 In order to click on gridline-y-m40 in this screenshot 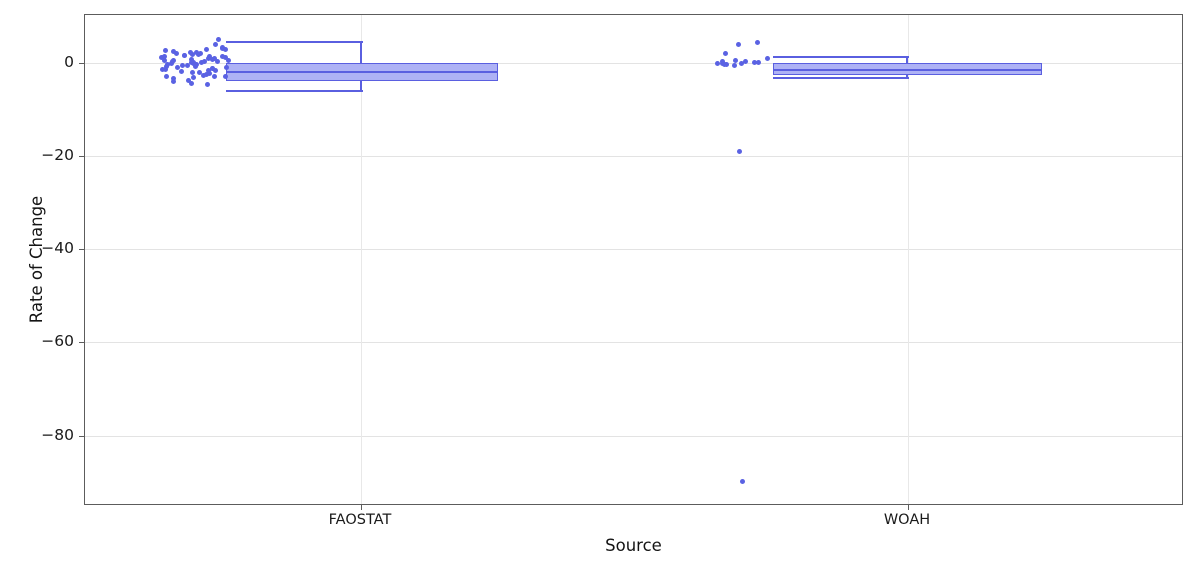, I will do `click(633, 249)`.